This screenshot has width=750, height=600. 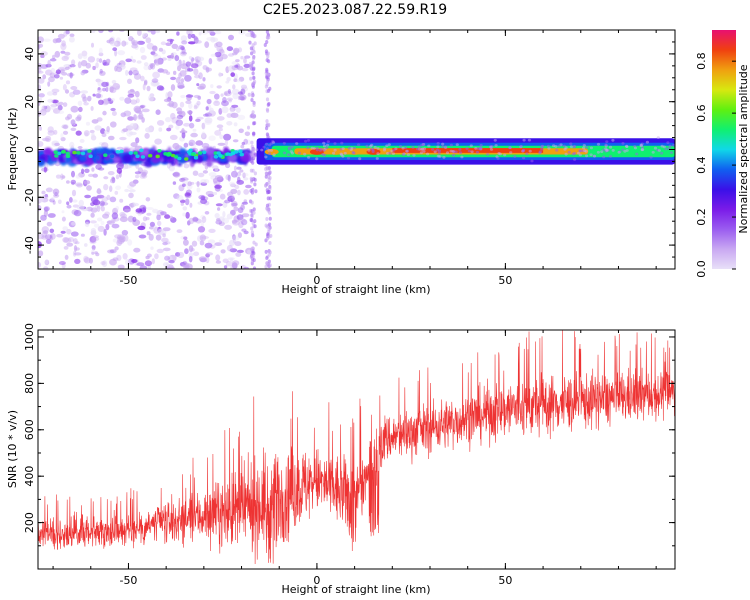 What do you see at coordinates (29, 476) in the screenshot?
I see `y-tick-label: 400` at bounding box center [29, 476].